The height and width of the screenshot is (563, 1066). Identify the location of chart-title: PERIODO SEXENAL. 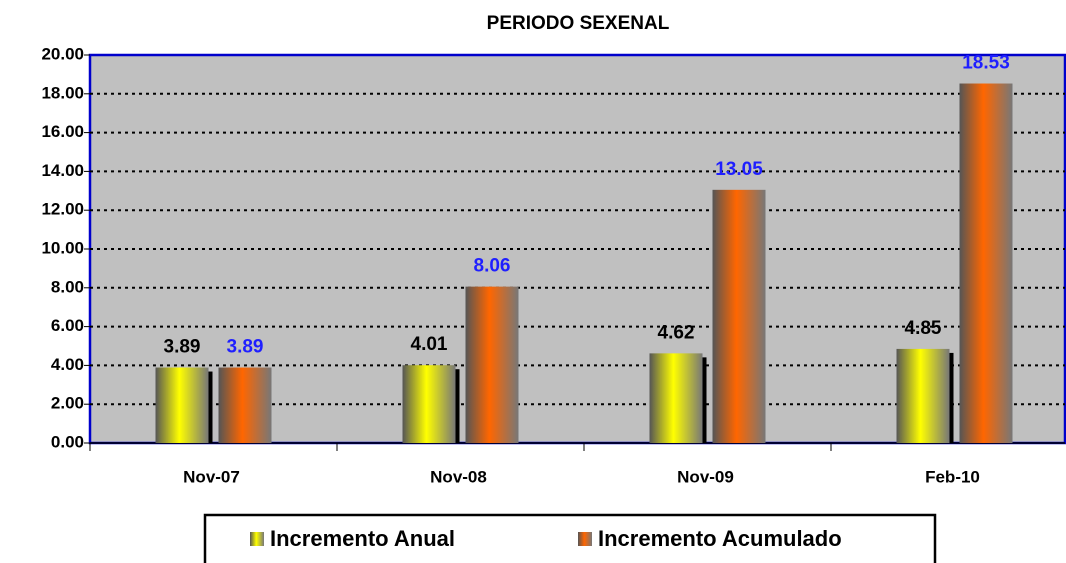
(578, 23).